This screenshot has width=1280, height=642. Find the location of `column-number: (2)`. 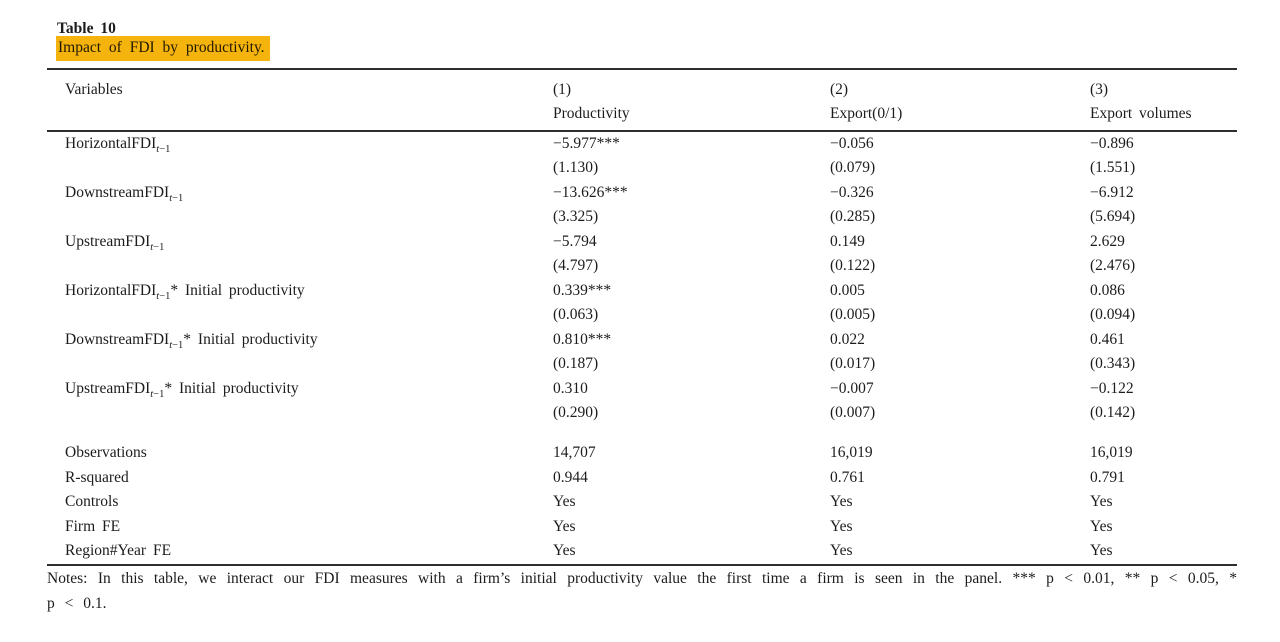

column-number: (2) is located at coordinates (839, 89).